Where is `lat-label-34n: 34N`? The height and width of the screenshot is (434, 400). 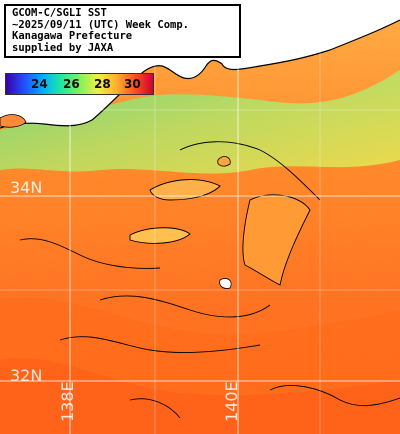 lat-label-34n: 34N is located at coordinates (26, 187).